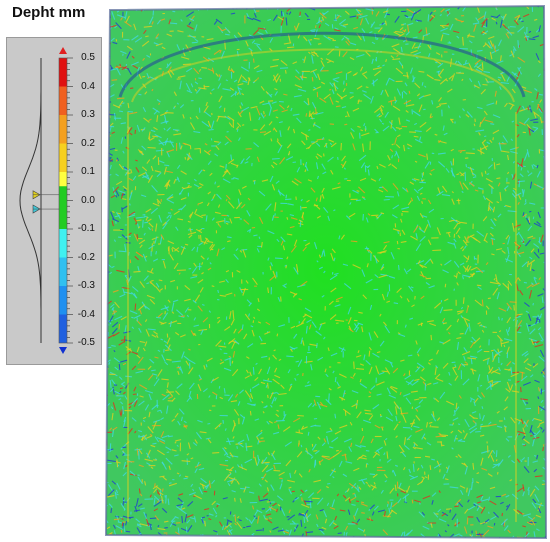 Image resolution: width=550 pixels, height=542 pixels. Describe the element at coordinates (46, 200) in the screenshot. I see `legend-graphic` at that location.